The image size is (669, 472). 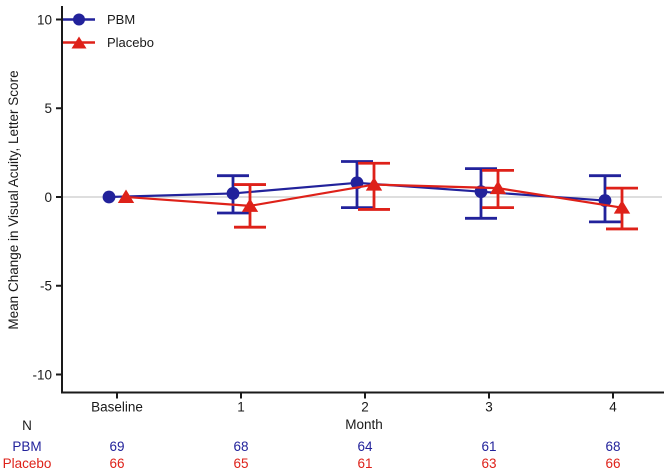 I want to click on placebo-line-triangle-marker-icon, so click(x=79, y=42).